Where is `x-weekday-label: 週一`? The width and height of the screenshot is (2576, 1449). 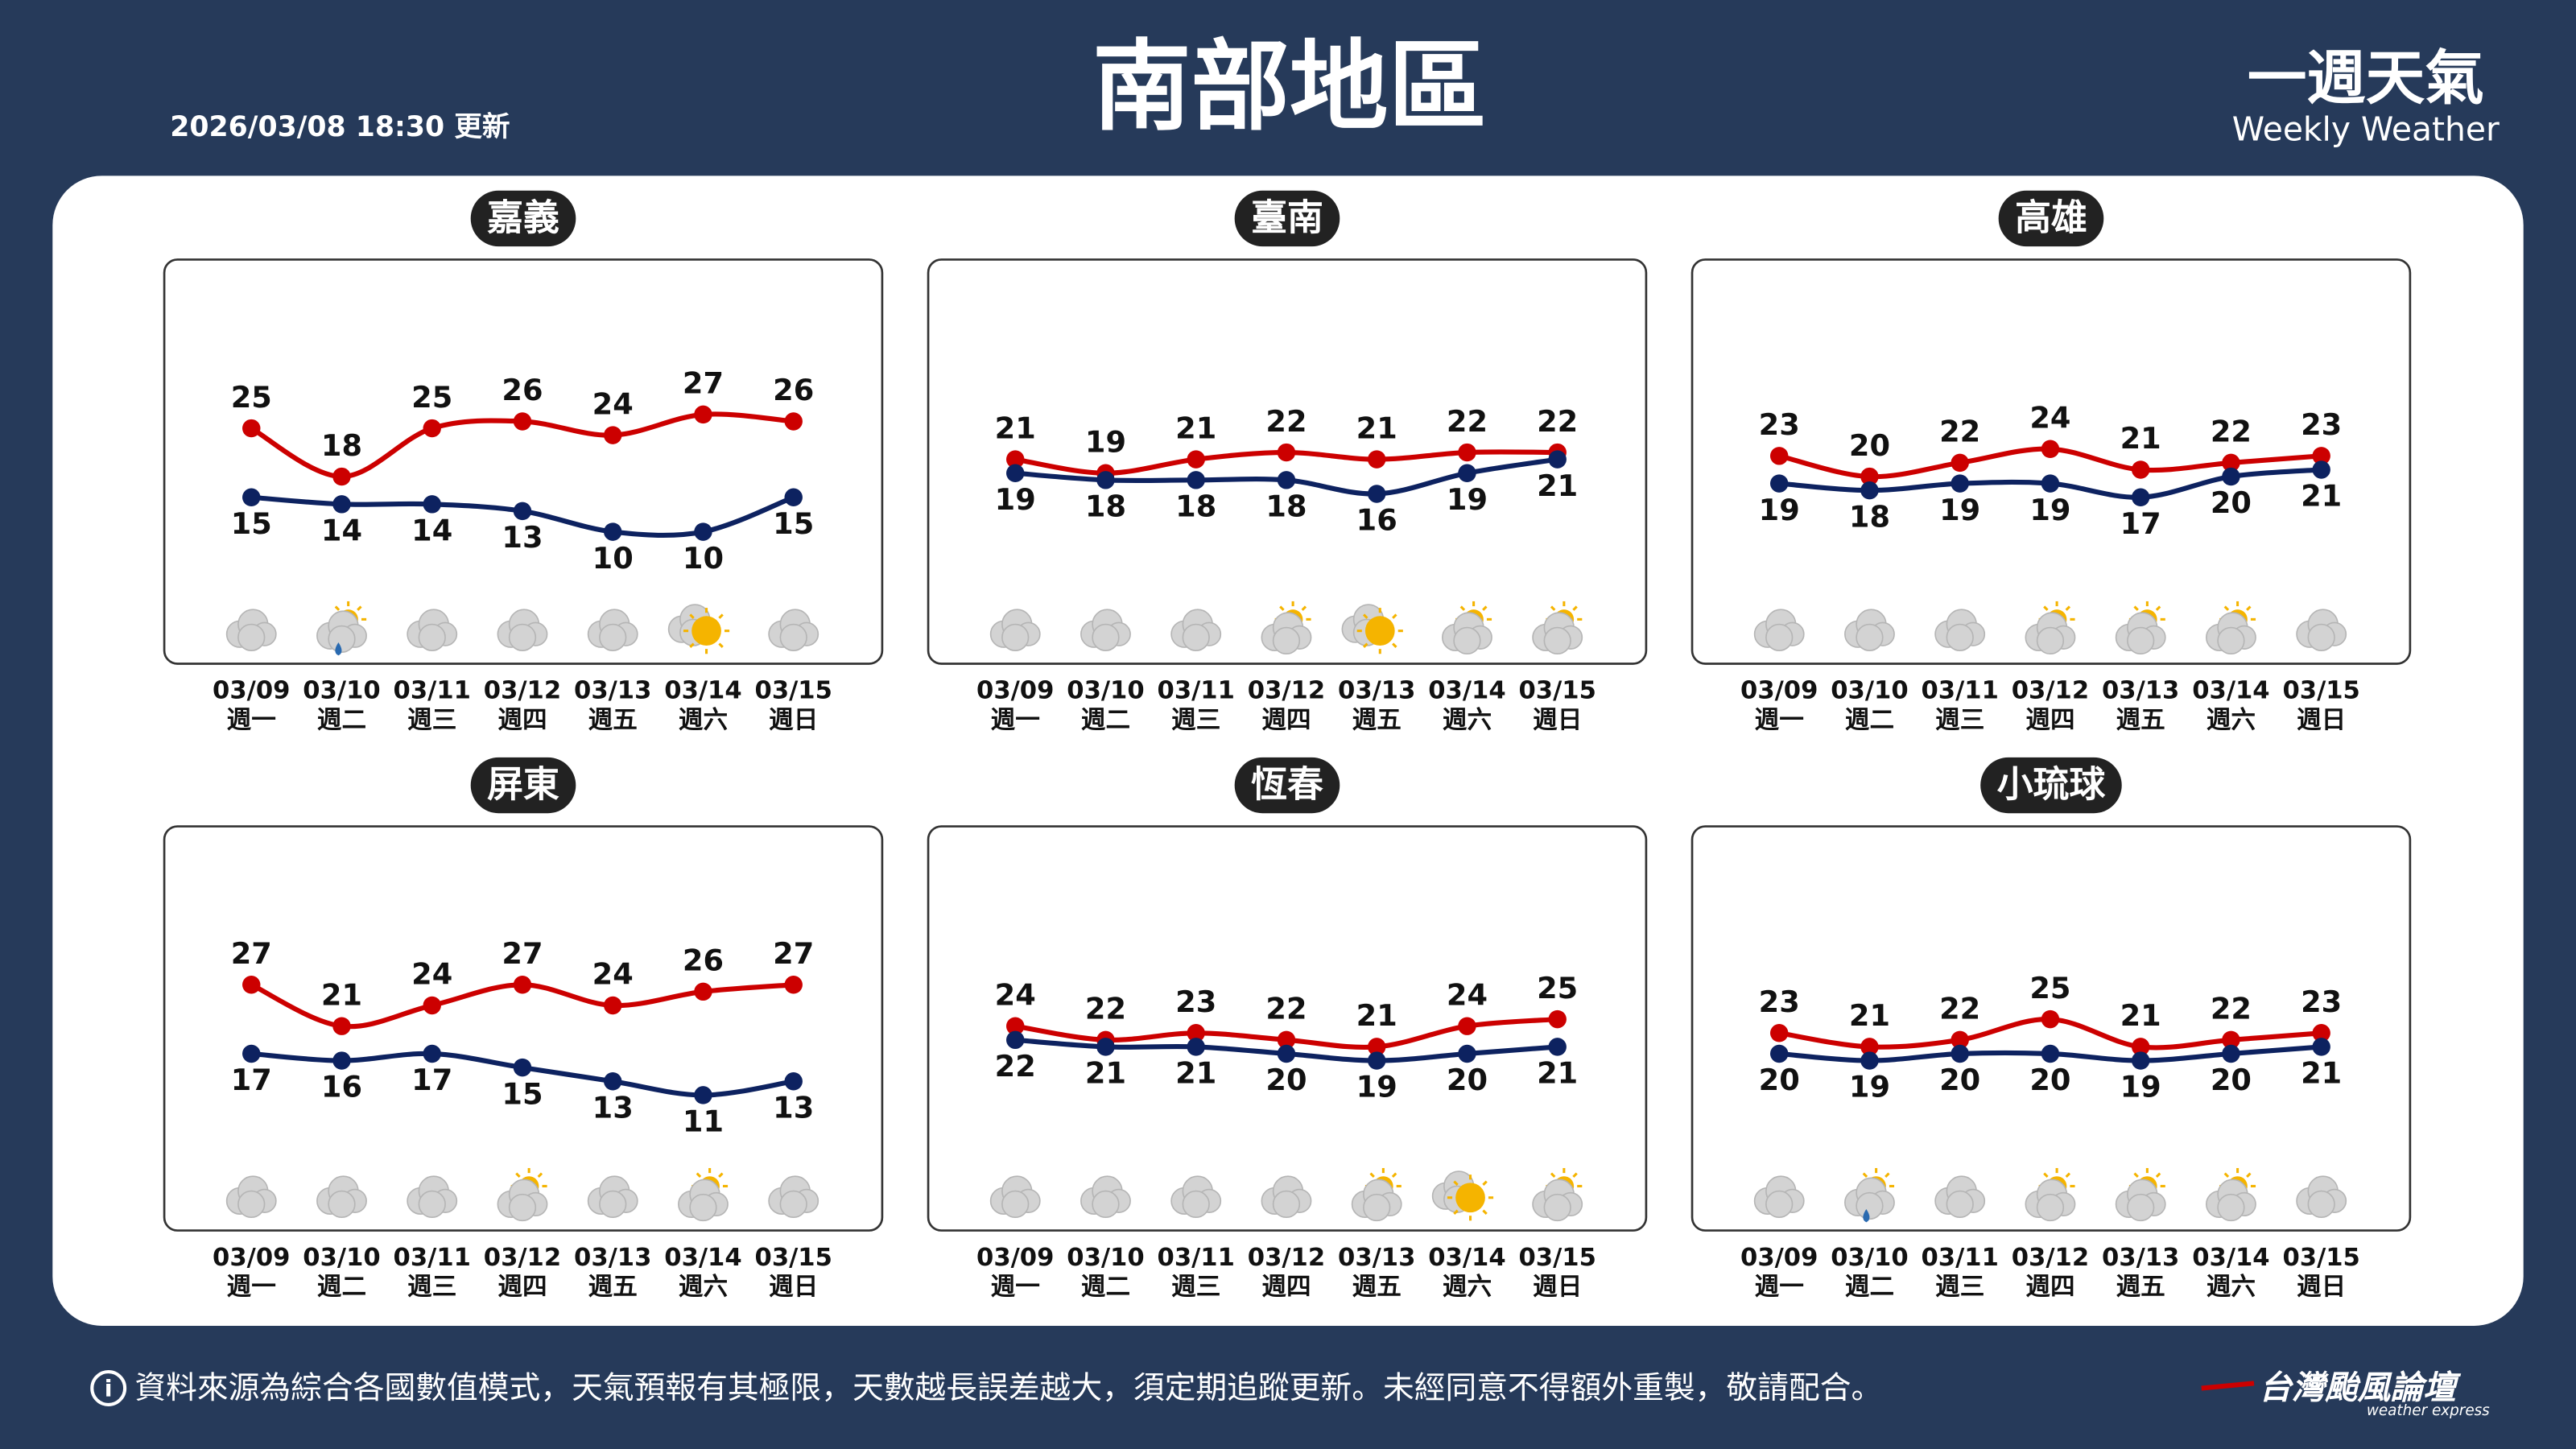 x-weekday-label: 週一 is located at coordinates (1015, 1288).